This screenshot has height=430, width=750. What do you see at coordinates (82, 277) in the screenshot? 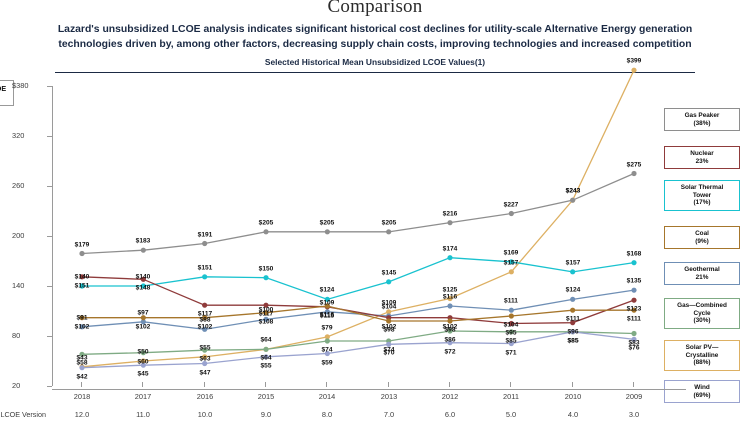
I see `data-point-label: $140` at bounding box center [82, 277].